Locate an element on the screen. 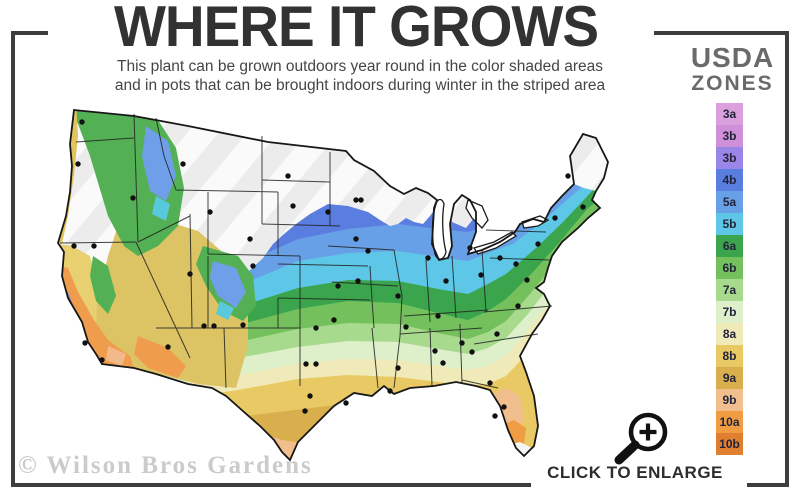 The image size is (800, 500). frame-left is located at coordinates (13, 259).